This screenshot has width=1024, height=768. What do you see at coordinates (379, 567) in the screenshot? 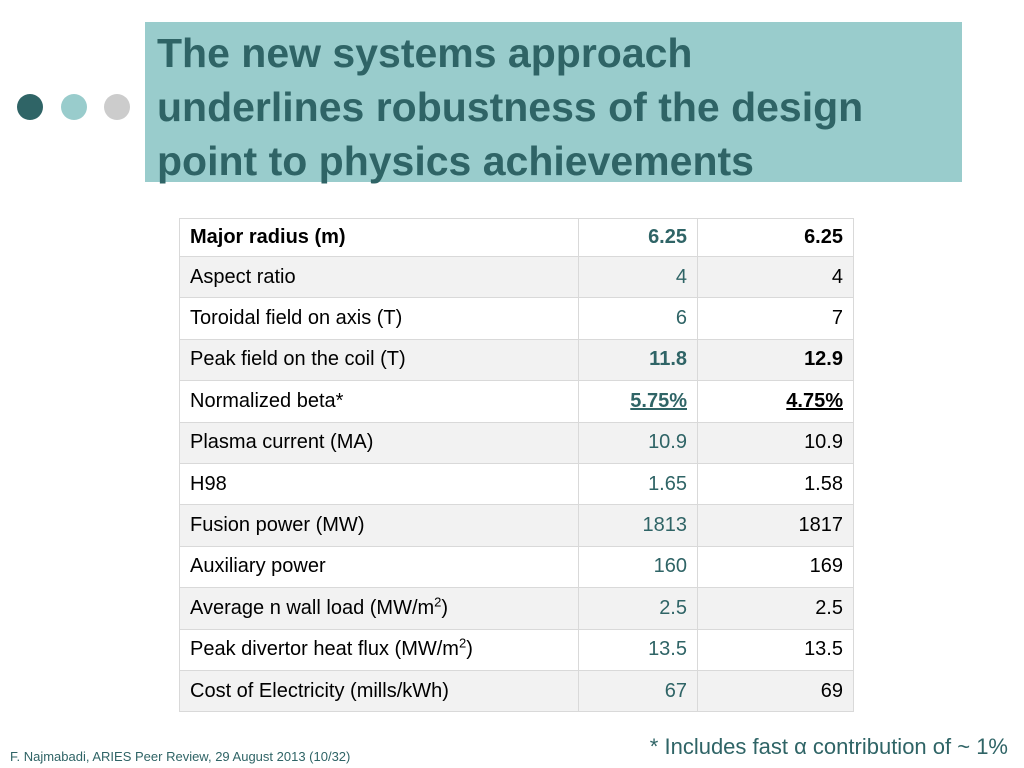
I see `row-label: Auxiliary power` at bounding box center [379, 567].